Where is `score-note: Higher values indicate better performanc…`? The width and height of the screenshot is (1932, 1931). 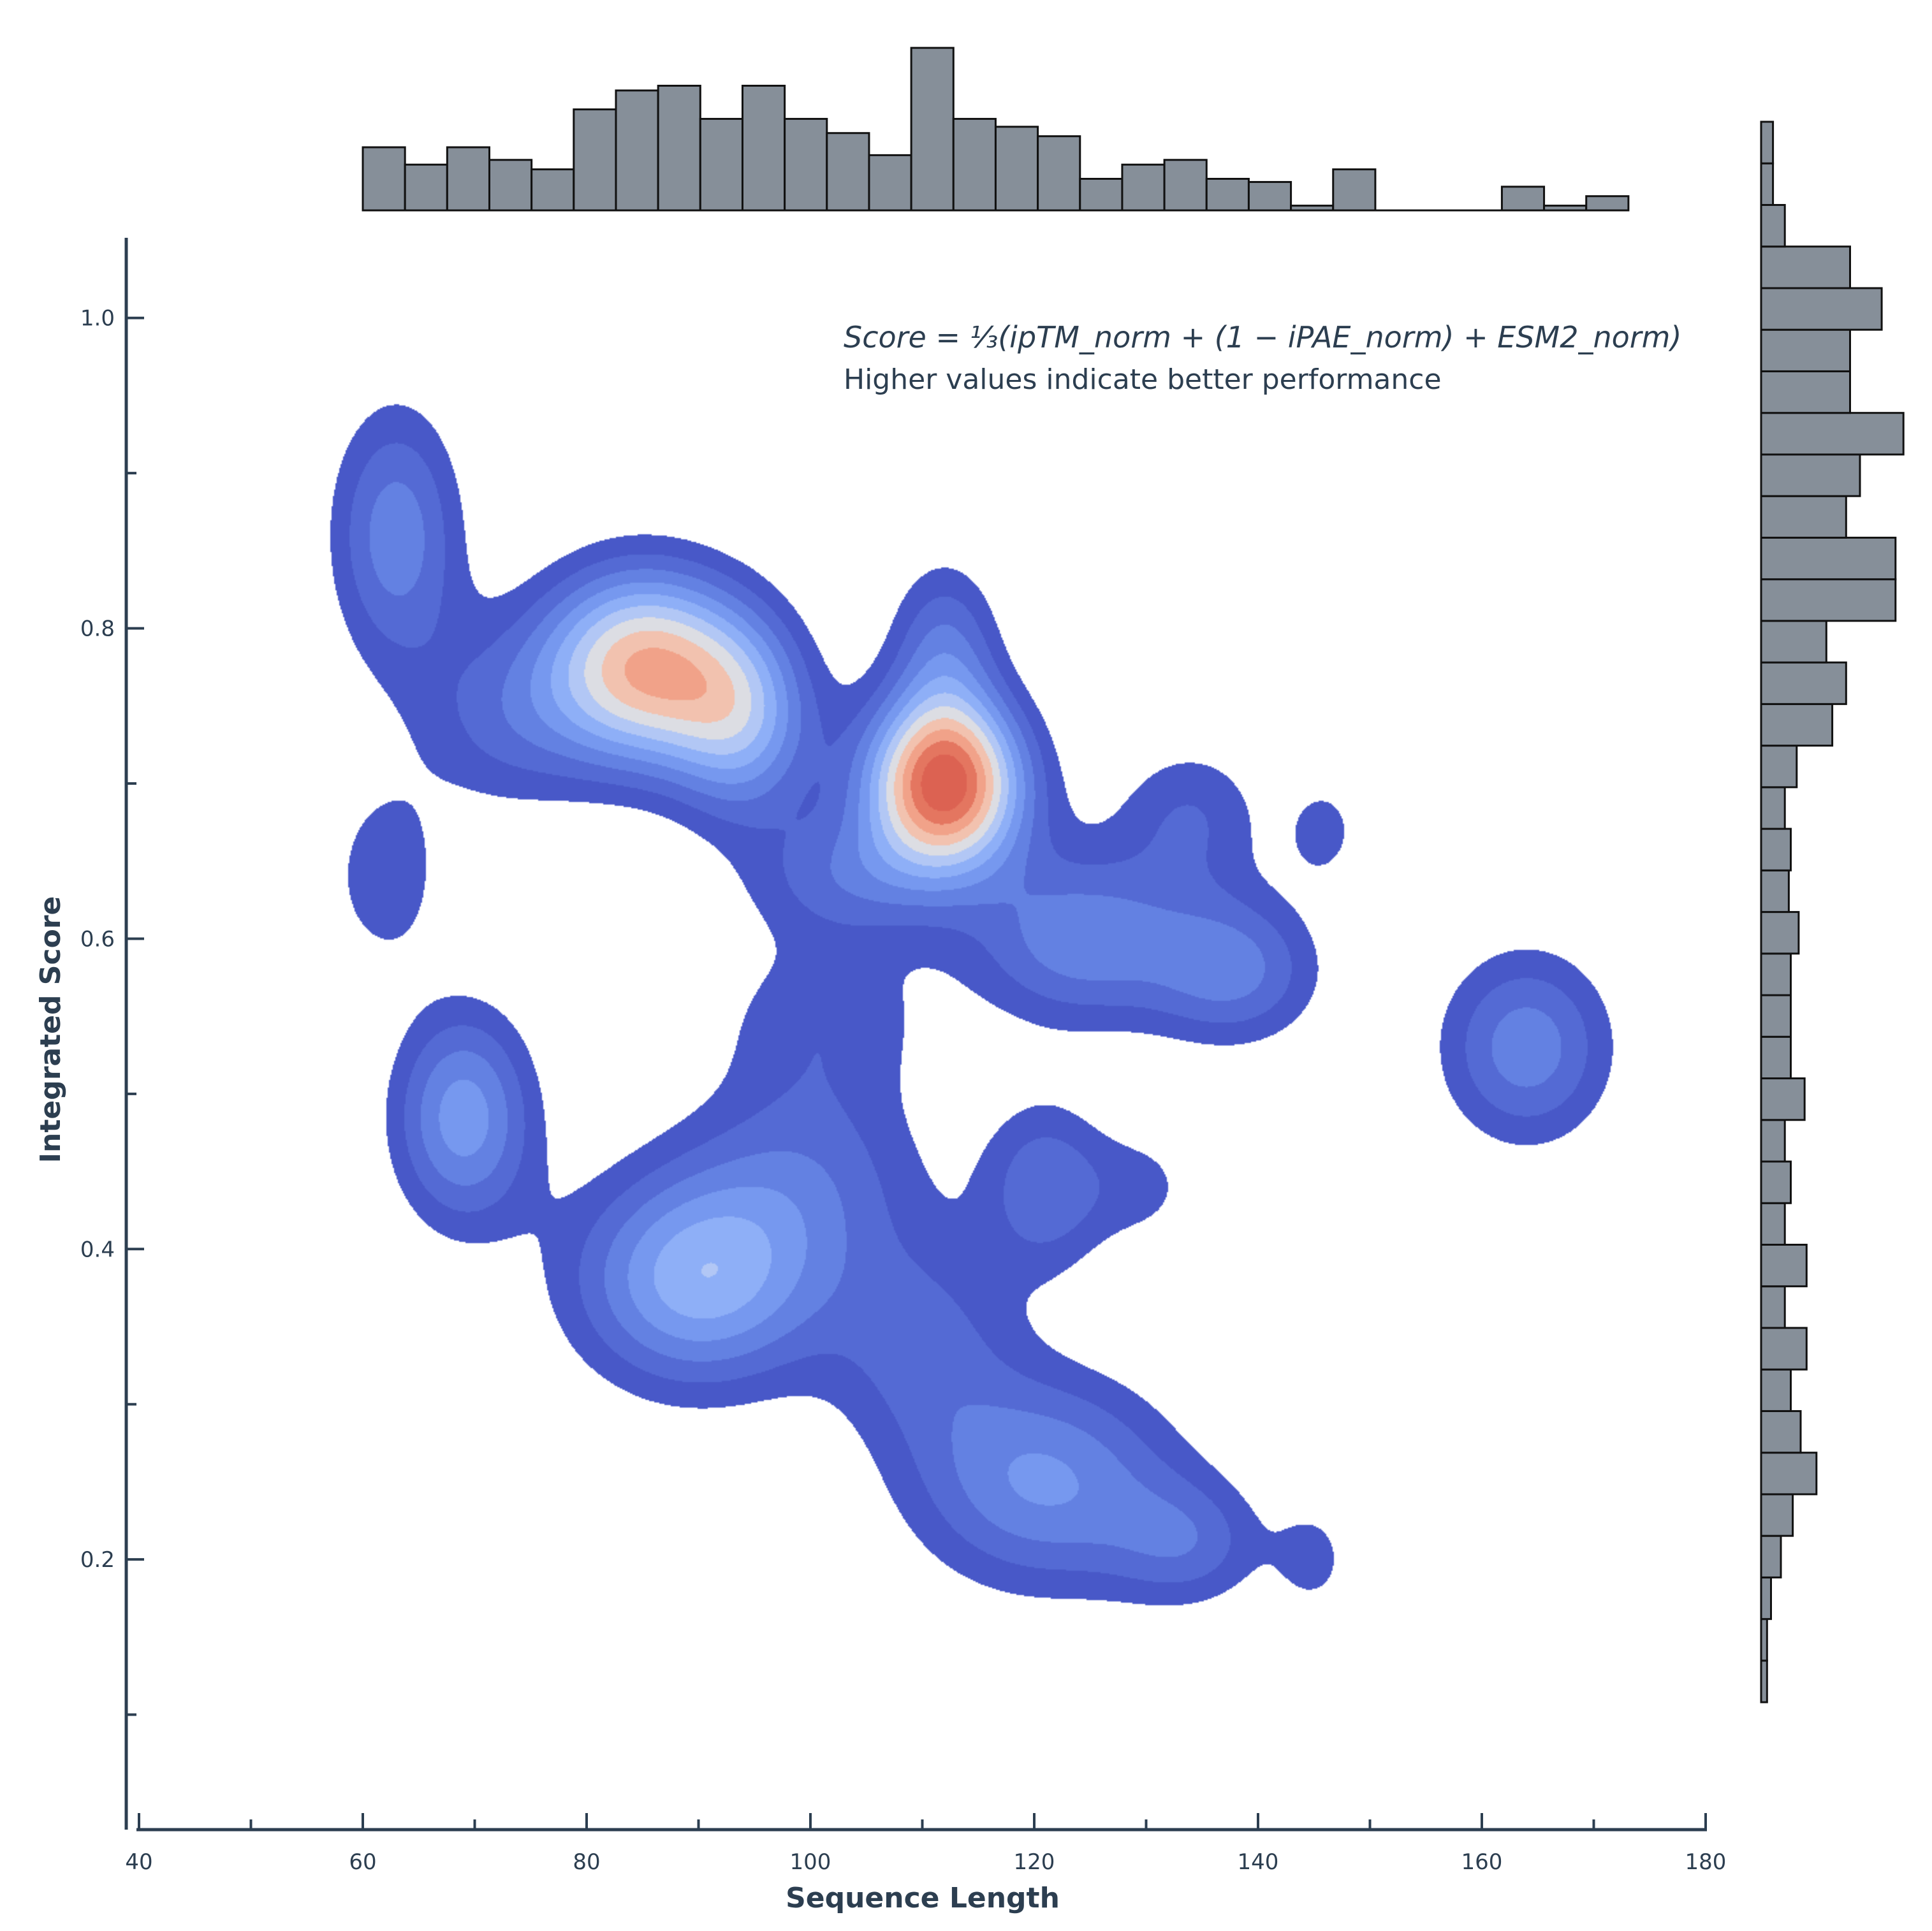 score-note: Higher values indicate better performanc… is located at coordinates (1143, 379).